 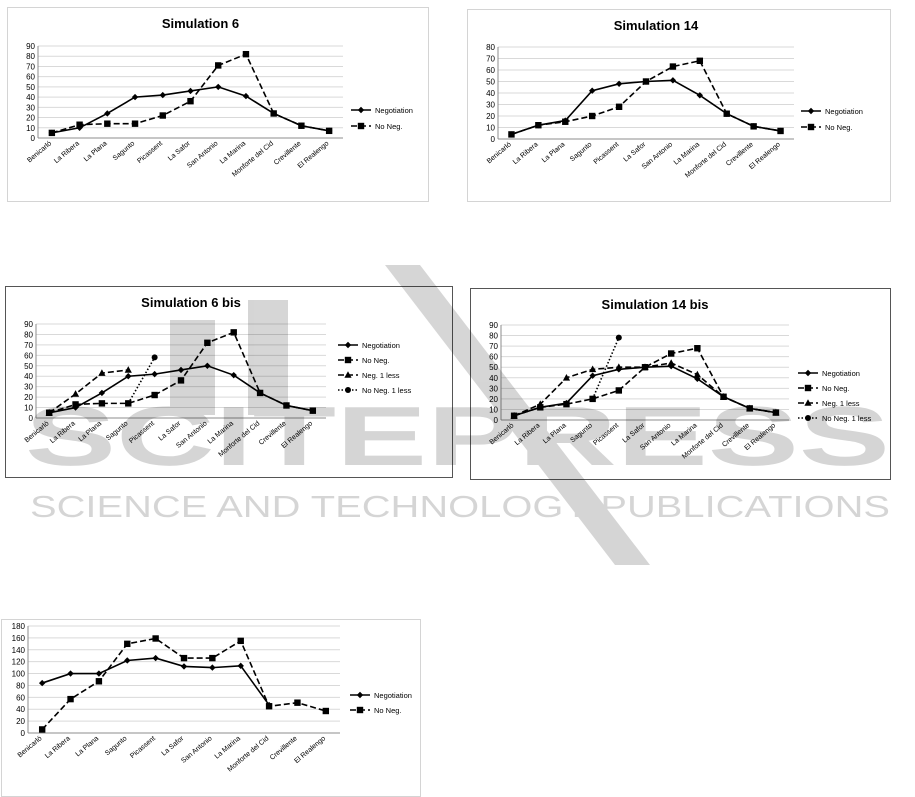 What do you see at coordinates (191, 302) in the screenshot?
I see `chart-title: Simulation 6 bis` at bounding box center [191, 302].